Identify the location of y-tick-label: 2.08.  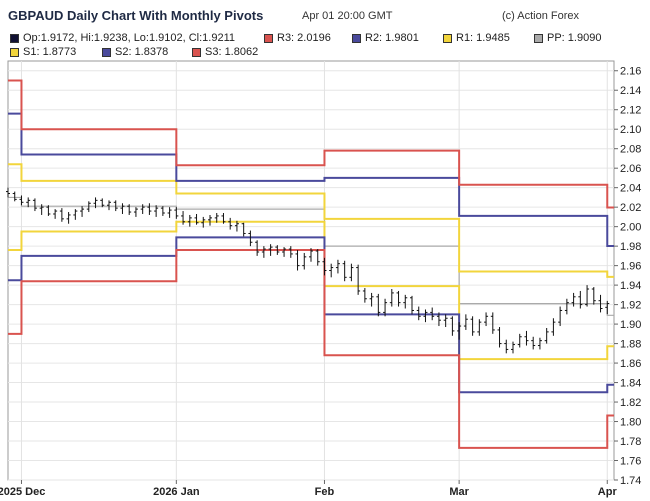
(630, 150).